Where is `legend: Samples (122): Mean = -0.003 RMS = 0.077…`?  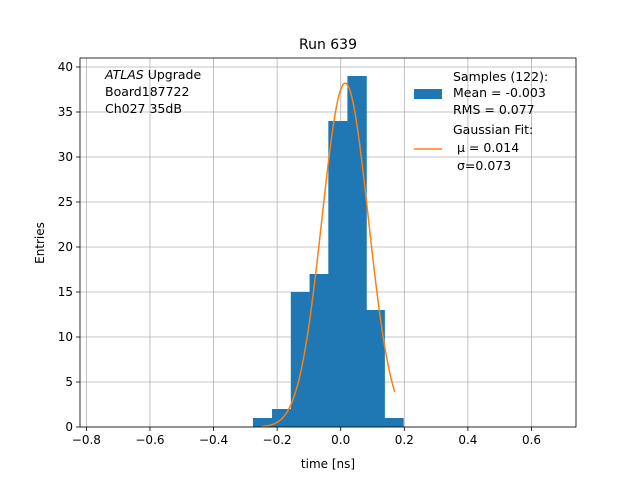
legend: Samples (122): Mean = -0.003 RMS = 0.077… is located at coordinates (481, 121).